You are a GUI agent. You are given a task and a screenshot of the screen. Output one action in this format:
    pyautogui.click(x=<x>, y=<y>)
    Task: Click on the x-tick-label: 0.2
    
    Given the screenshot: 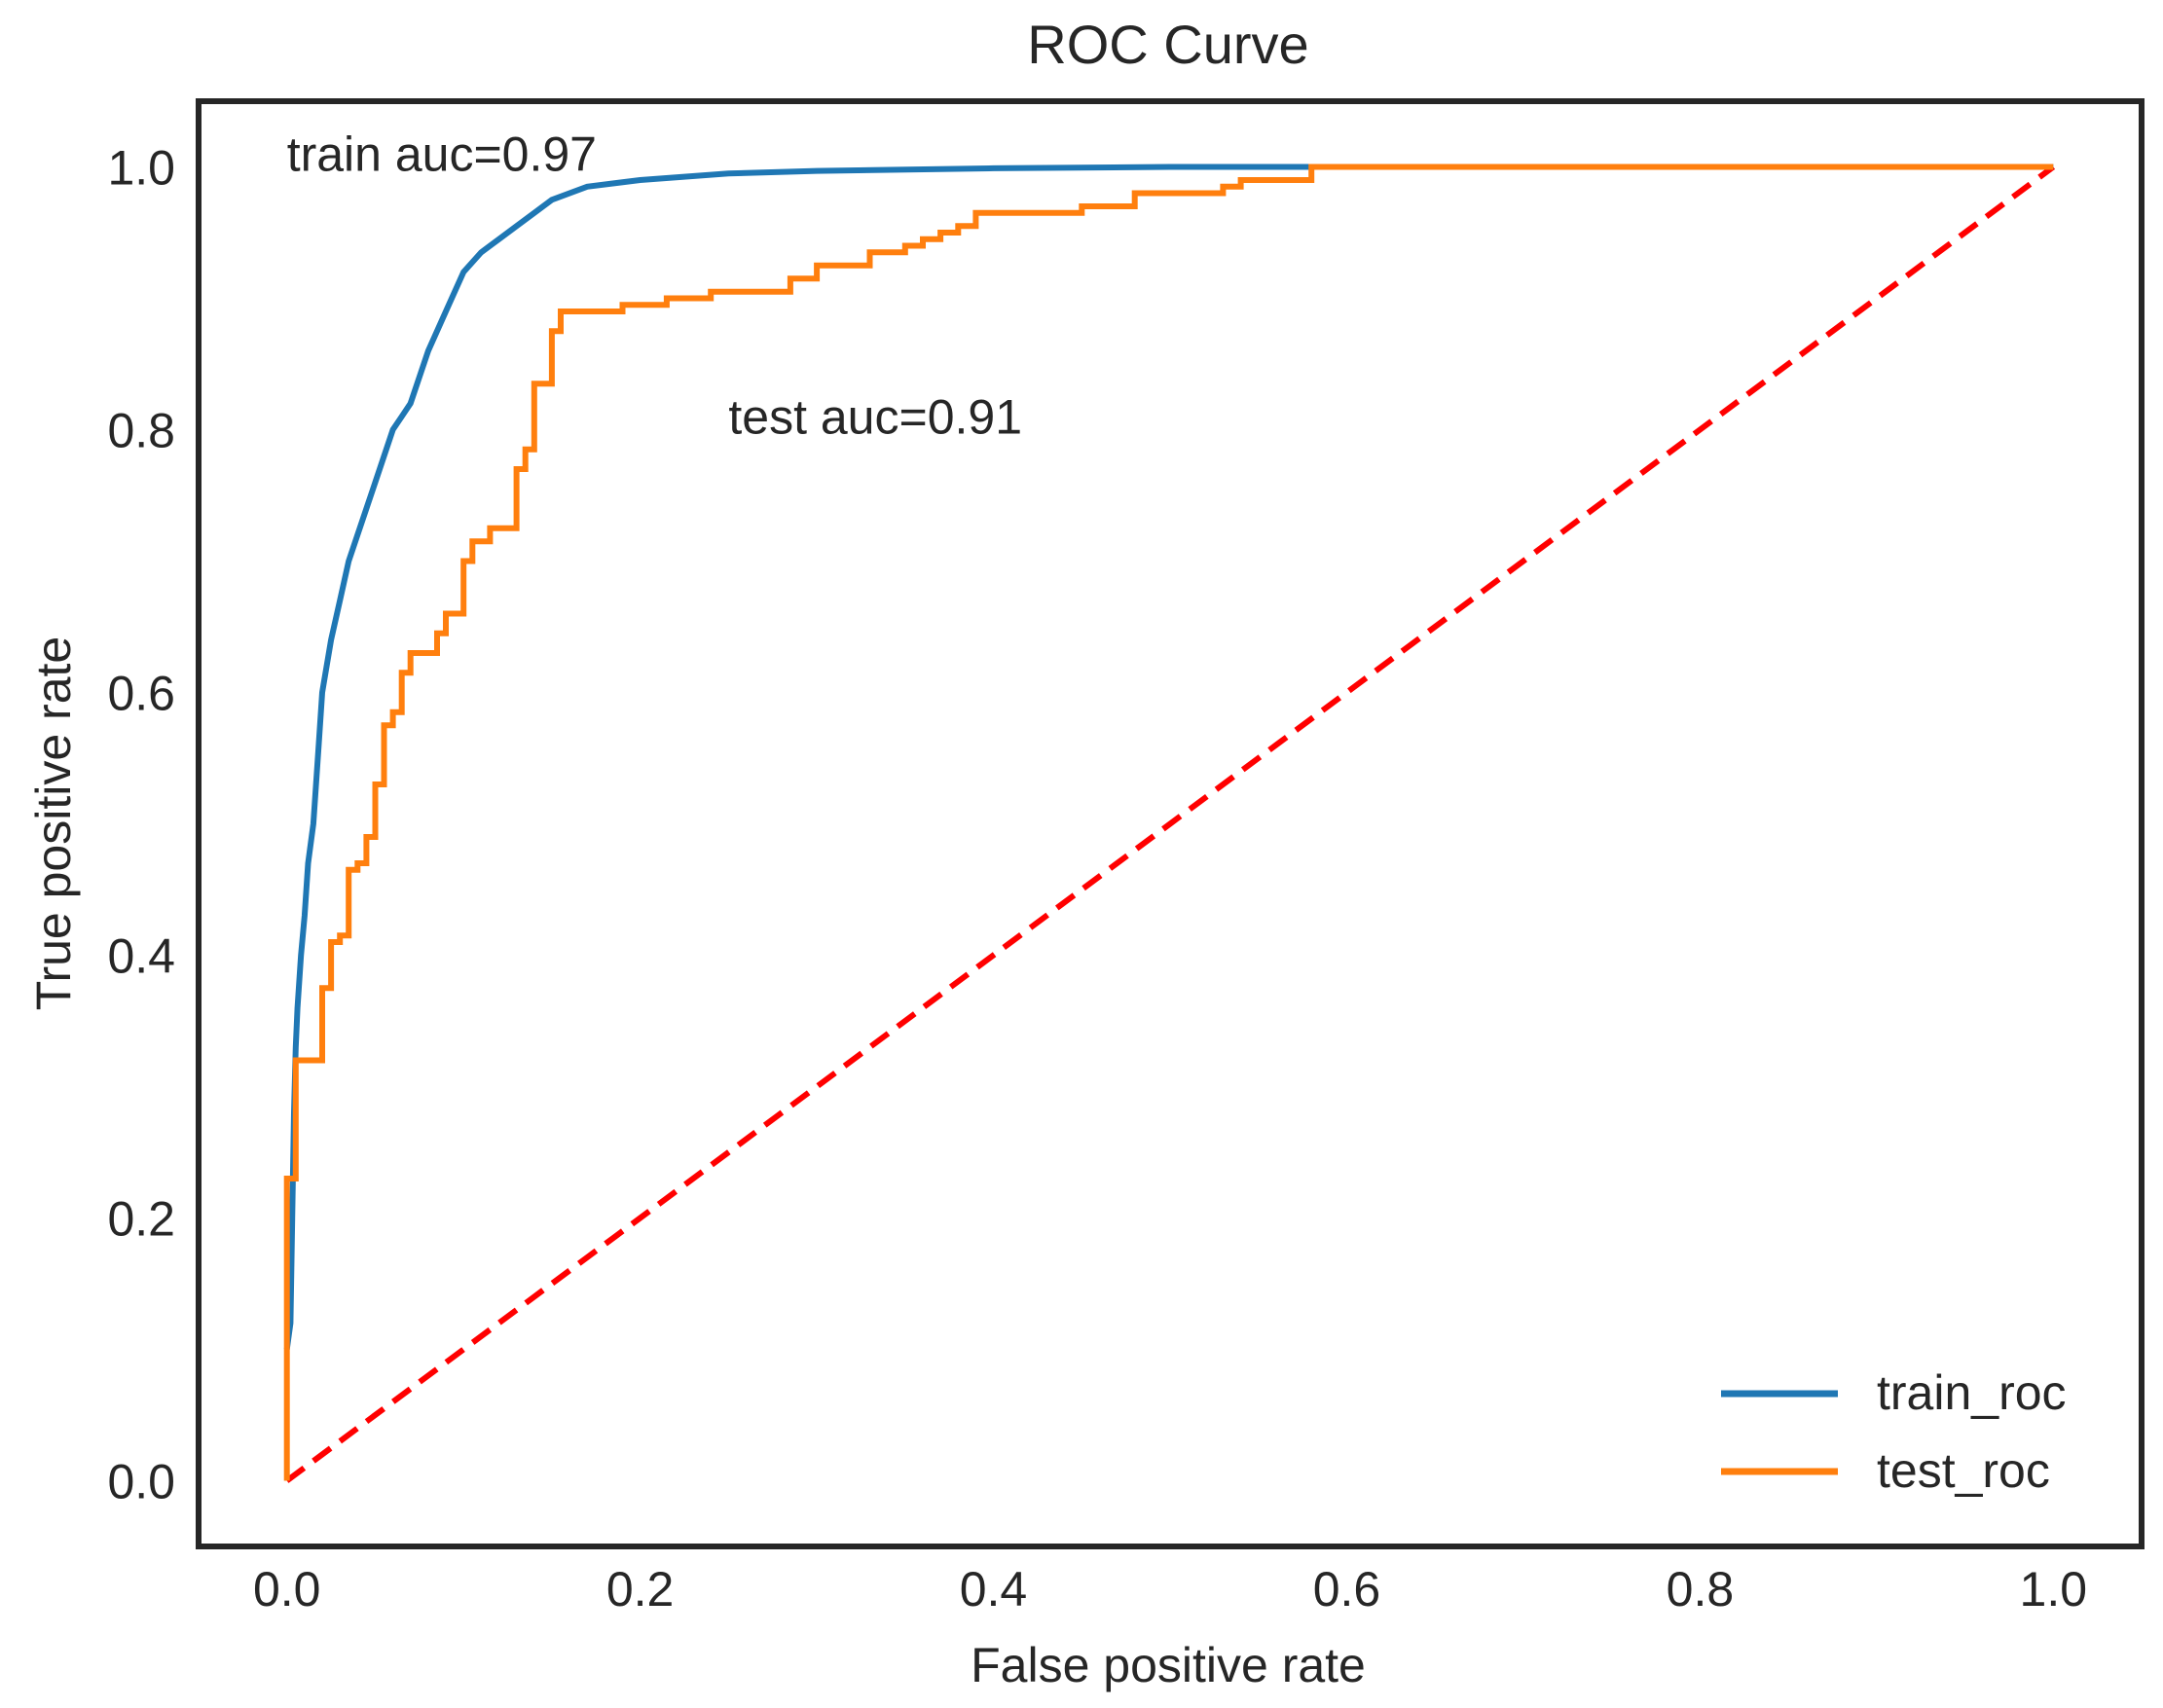 What is the action you would take?
    pyautogui.click(x=640, y=1589)
    